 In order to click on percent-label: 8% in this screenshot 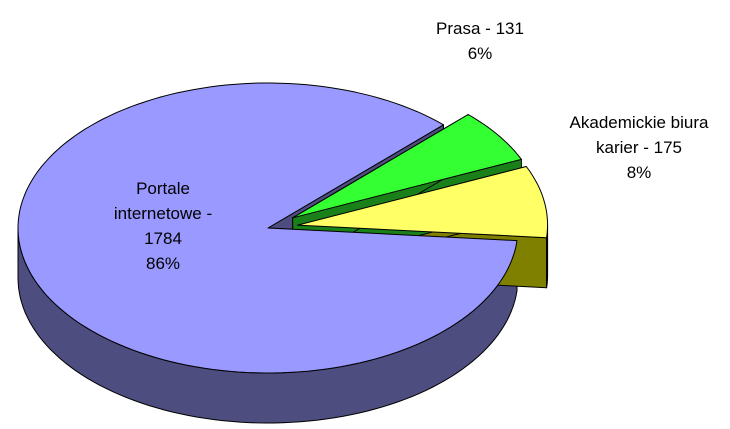, I will do `click(639, 172)`.